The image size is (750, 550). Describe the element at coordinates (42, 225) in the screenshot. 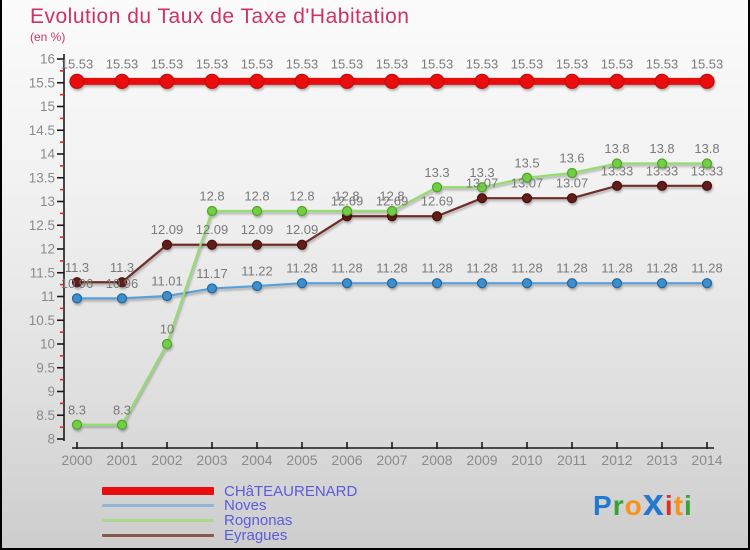

I see `y-tick-label: 12.5` at that location.